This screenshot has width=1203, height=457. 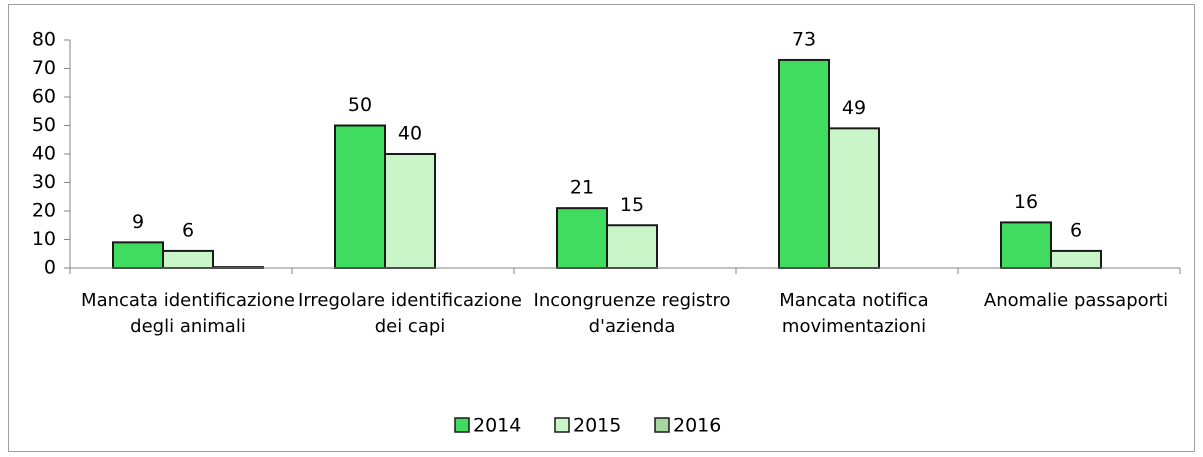 I want to click on data-label: 15, so click(x=632, y=205).